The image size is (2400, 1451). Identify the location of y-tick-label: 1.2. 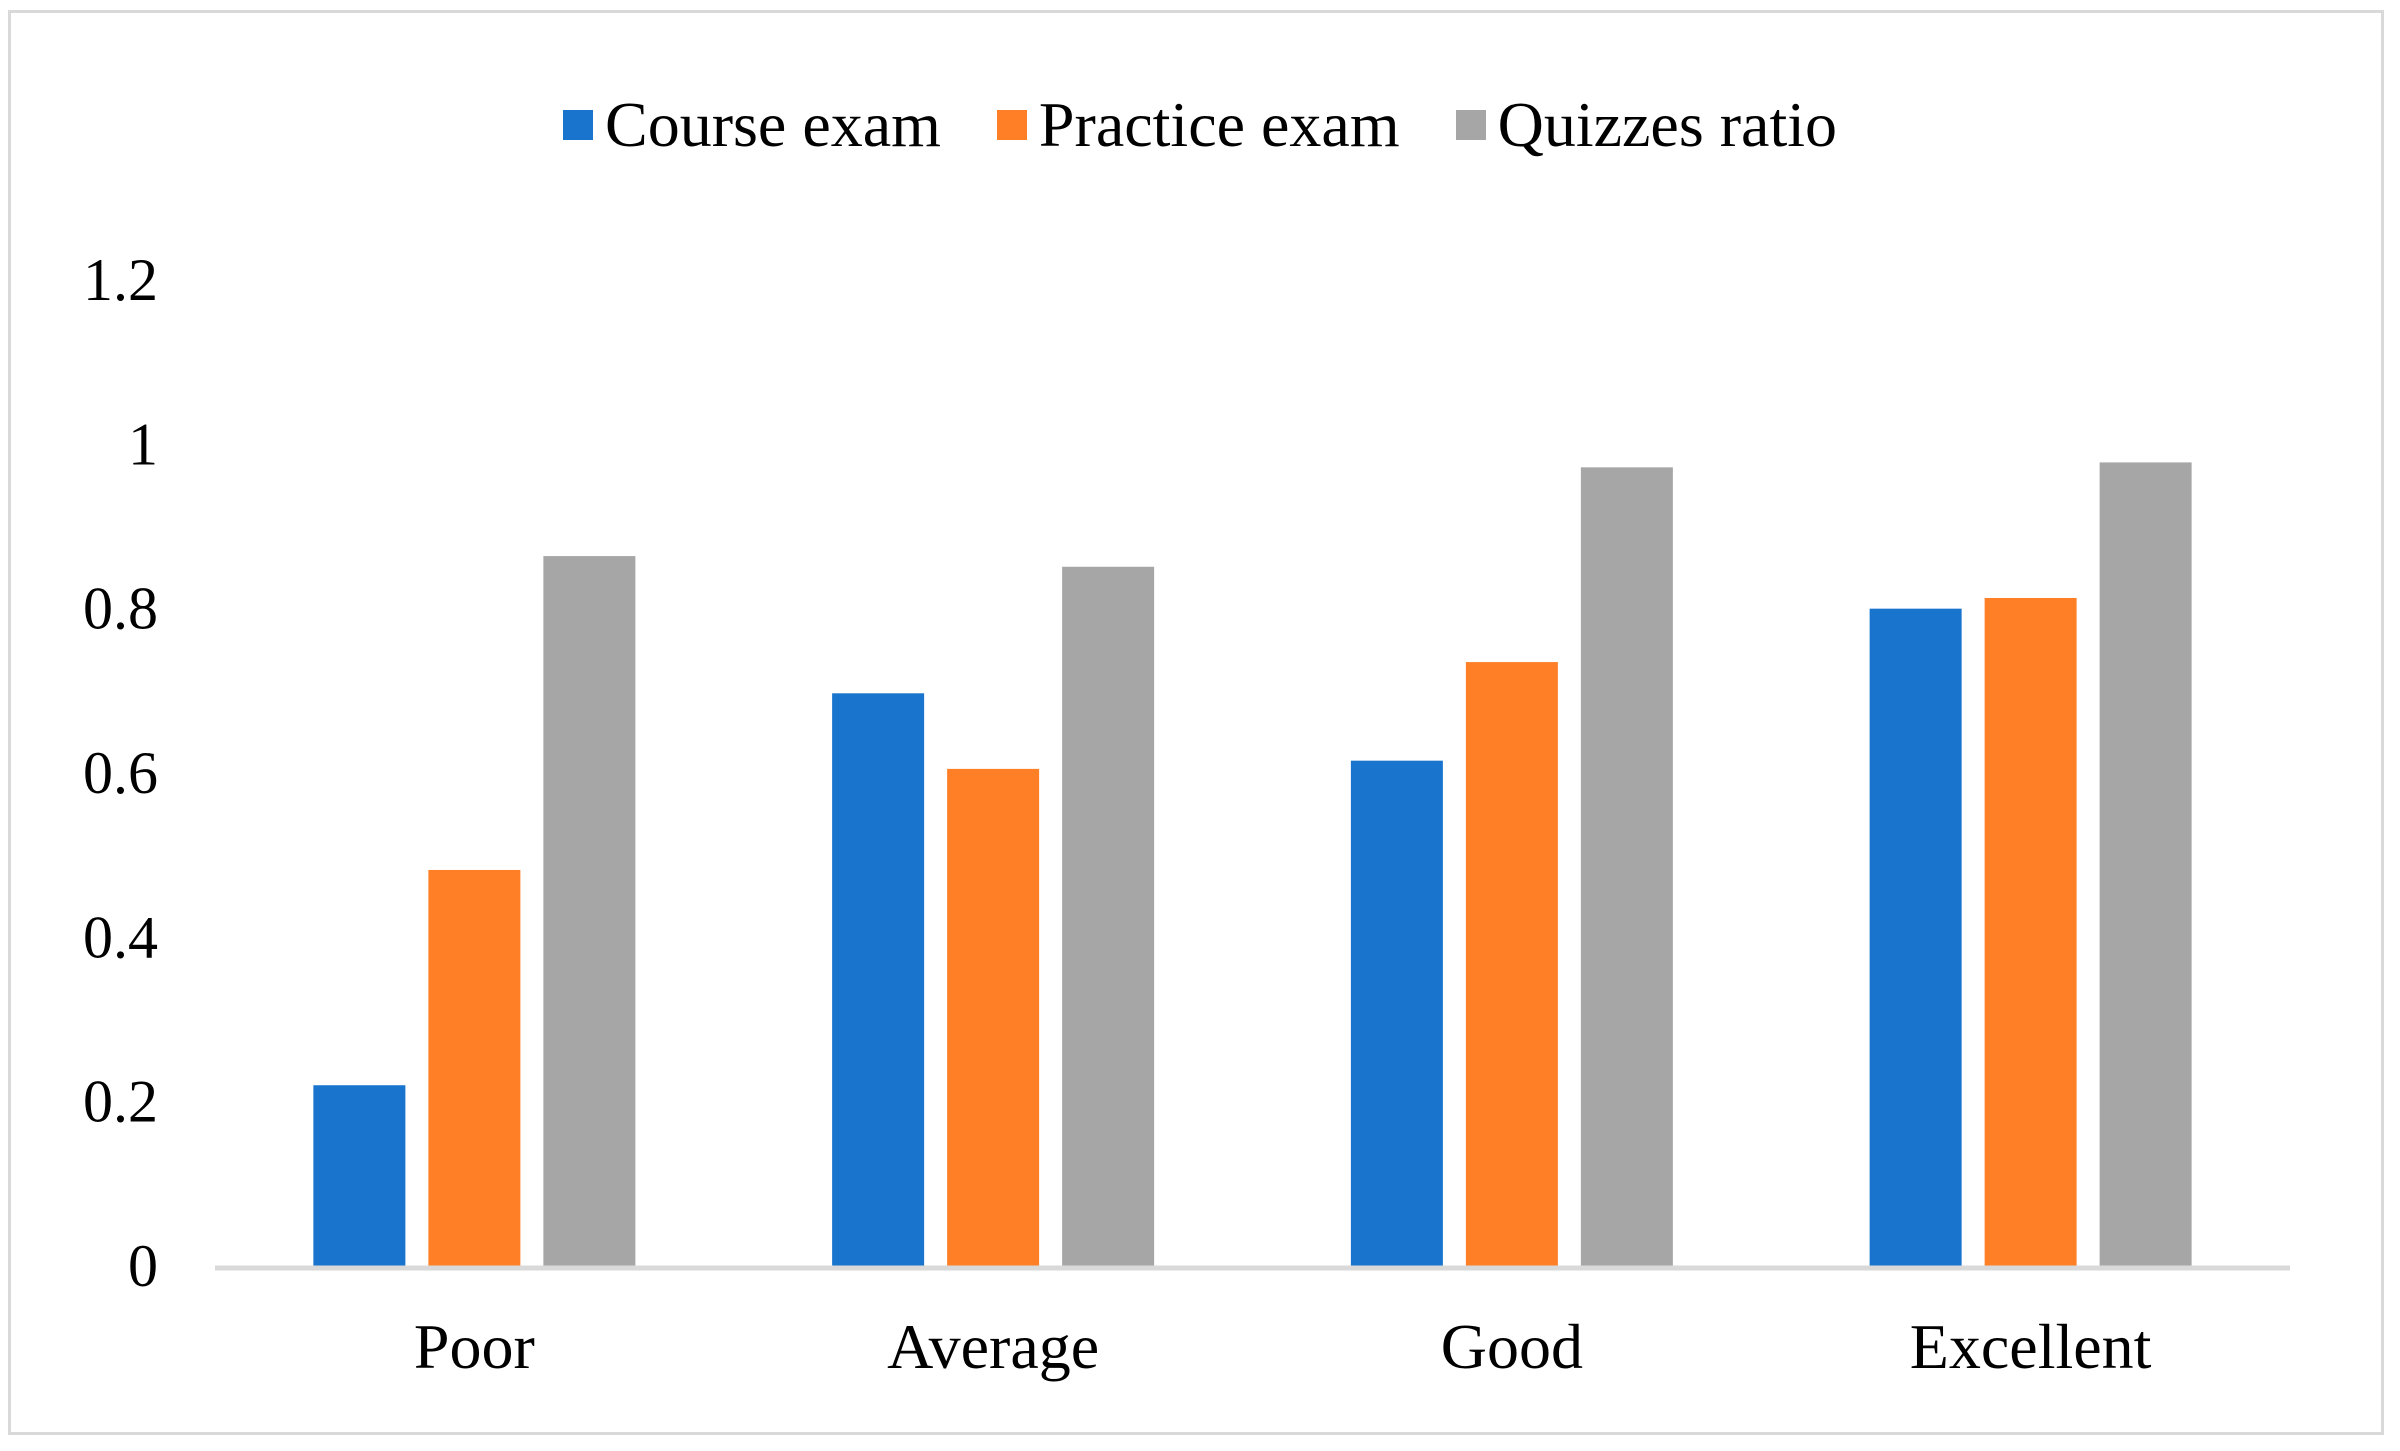
(120, 280).